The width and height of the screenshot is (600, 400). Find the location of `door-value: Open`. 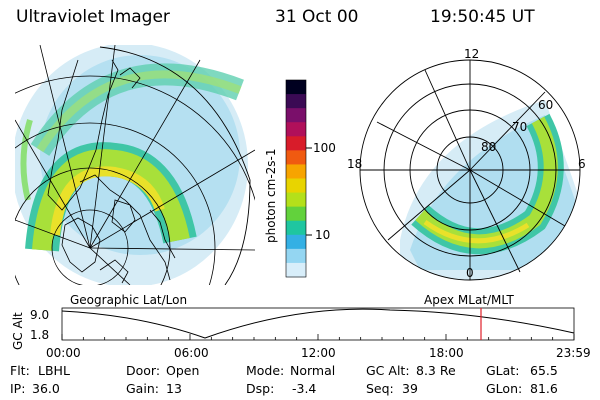

door-value: Open is located at coordinates (183, 370).